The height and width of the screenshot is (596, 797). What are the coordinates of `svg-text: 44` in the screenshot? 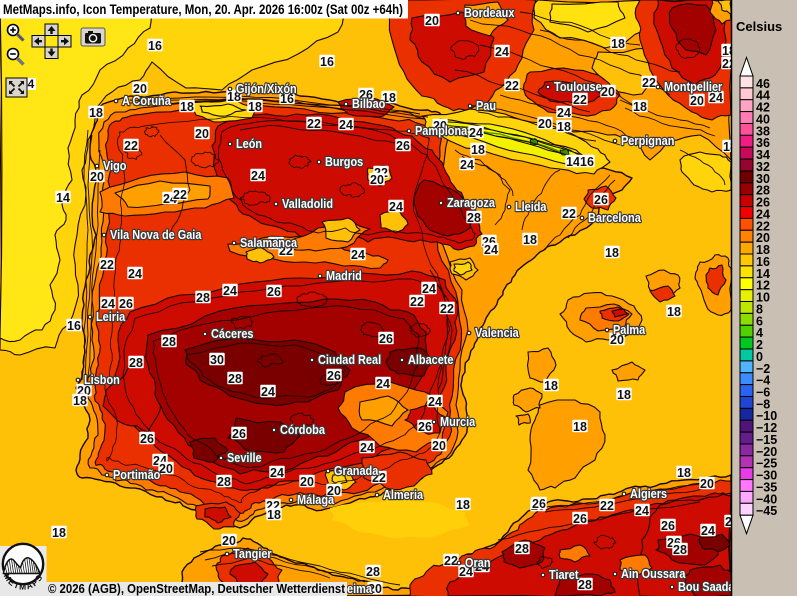 It's located at (763, 96).